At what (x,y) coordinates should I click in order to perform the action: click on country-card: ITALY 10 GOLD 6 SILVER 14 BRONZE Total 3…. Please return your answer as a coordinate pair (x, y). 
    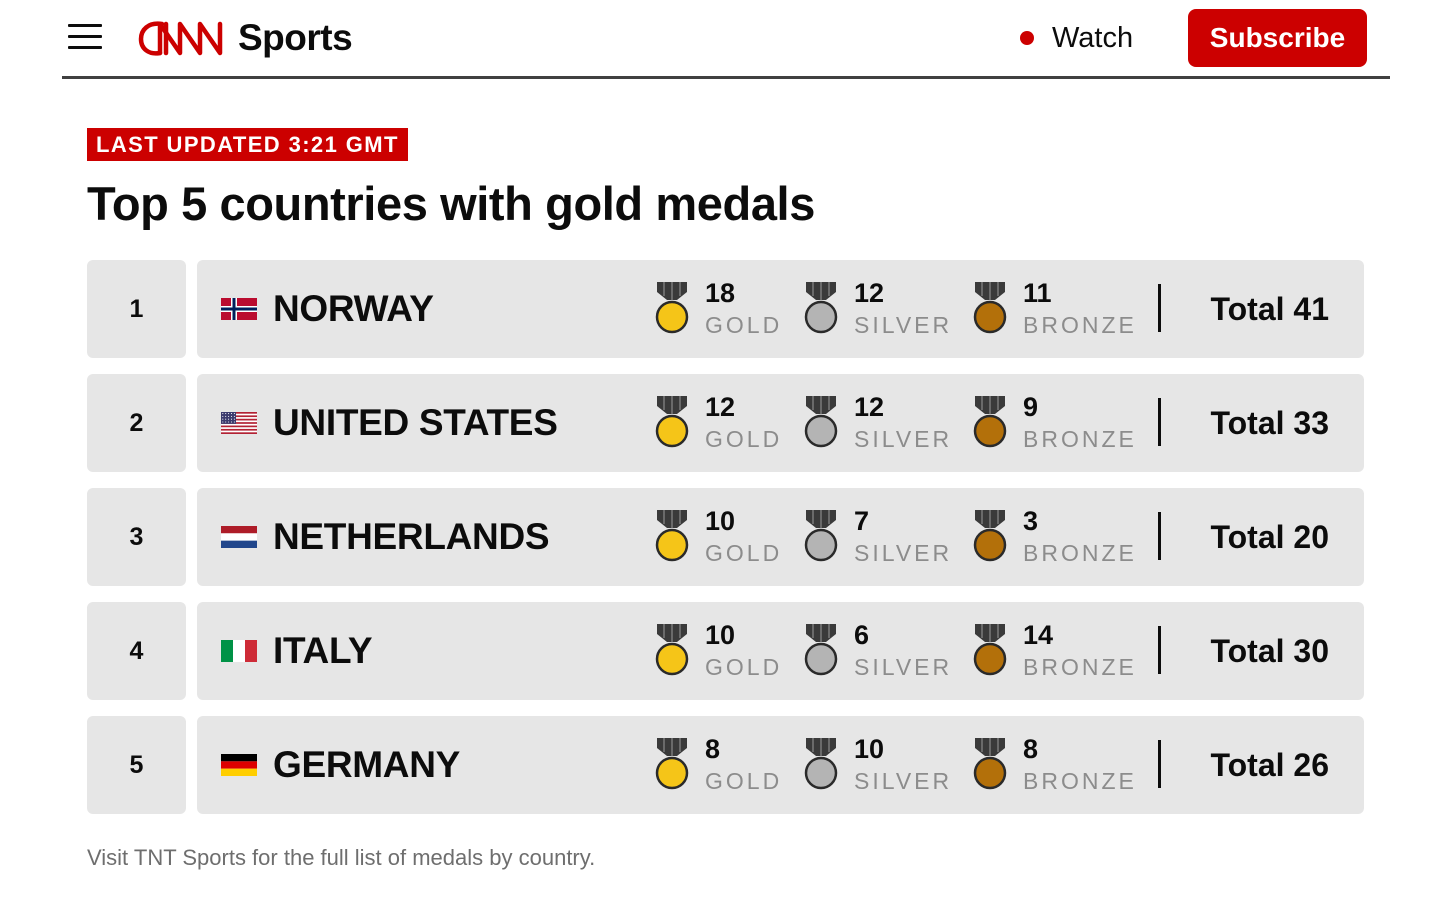
    Looking at the image, I should click on (780, 651).